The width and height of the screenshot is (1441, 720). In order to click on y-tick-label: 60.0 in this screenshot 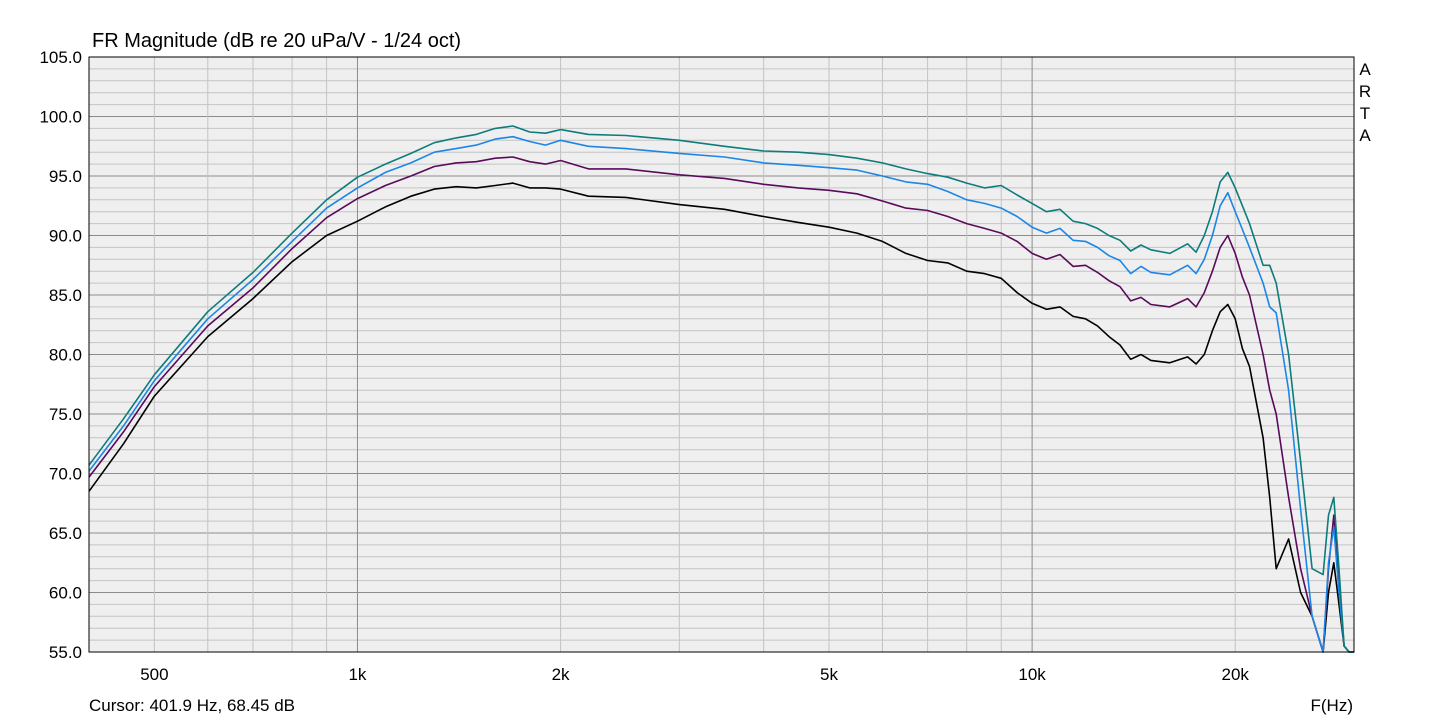, I will do `click(65, 593)`.